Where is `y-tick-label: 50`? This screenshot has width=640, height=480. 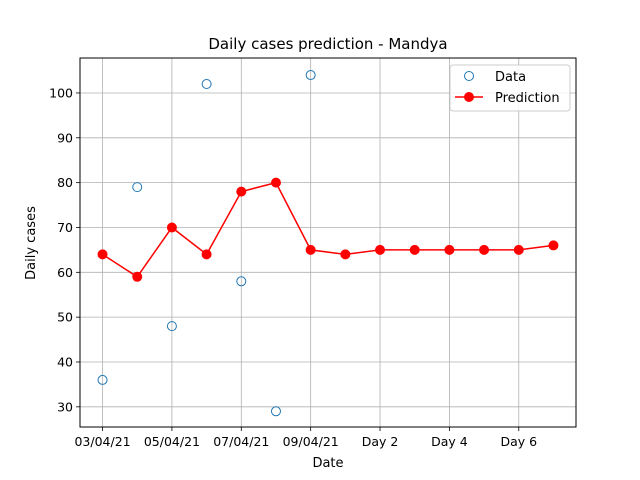
y-tick-label: 50 is located at coordinates (65, 317).